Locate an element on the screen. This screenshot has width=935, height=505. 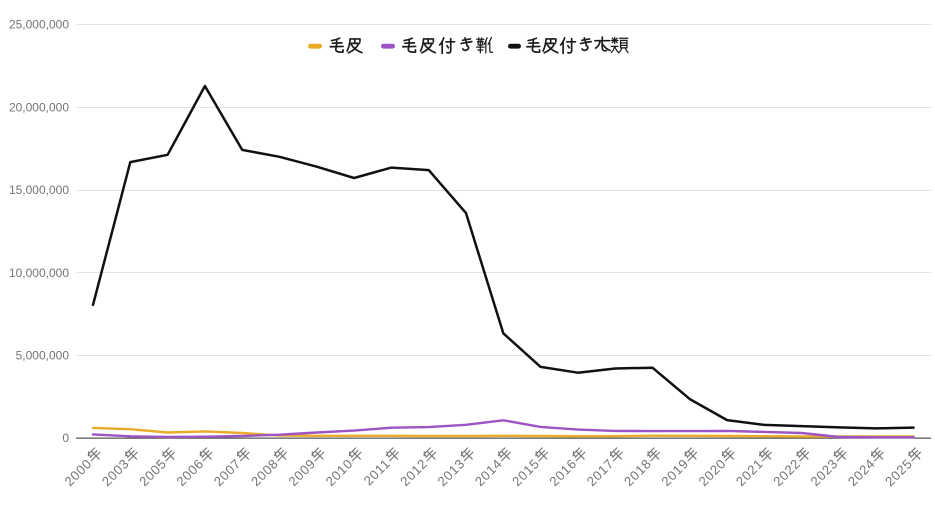
svg-text: 10,000,000 is located at coordinates (39, 273).